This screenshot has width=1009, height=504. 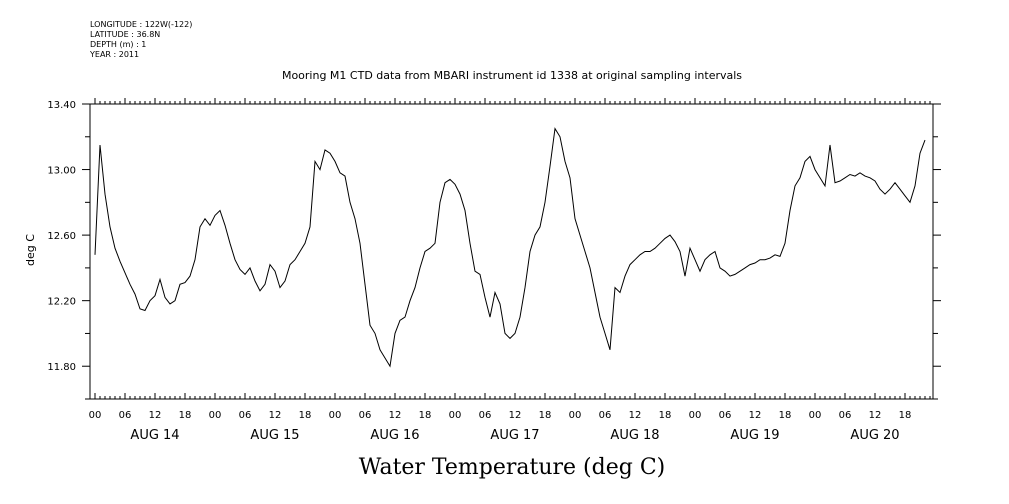 I want to click on year-label: YEAR : 2011, so click(x=115, y=54).